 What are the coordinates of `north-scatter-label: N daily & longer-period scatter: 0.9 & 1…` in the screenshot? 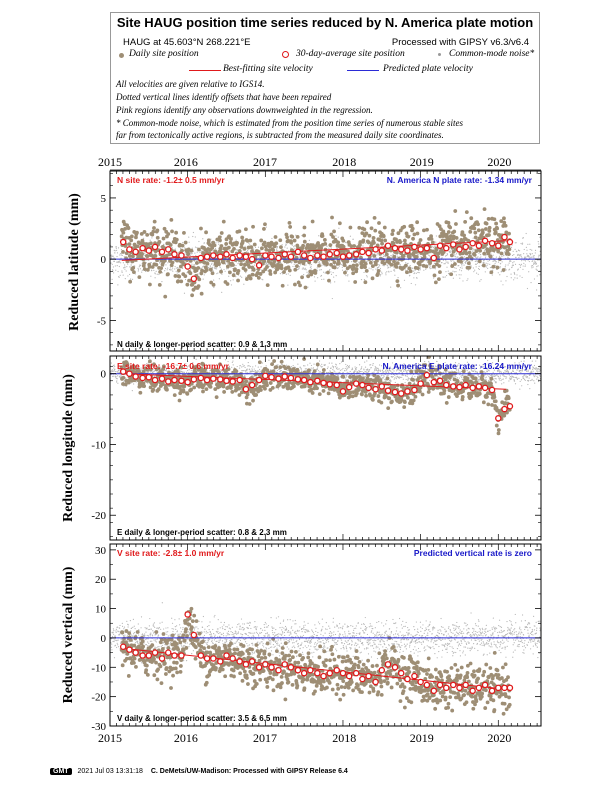 It's located at (202, 344).